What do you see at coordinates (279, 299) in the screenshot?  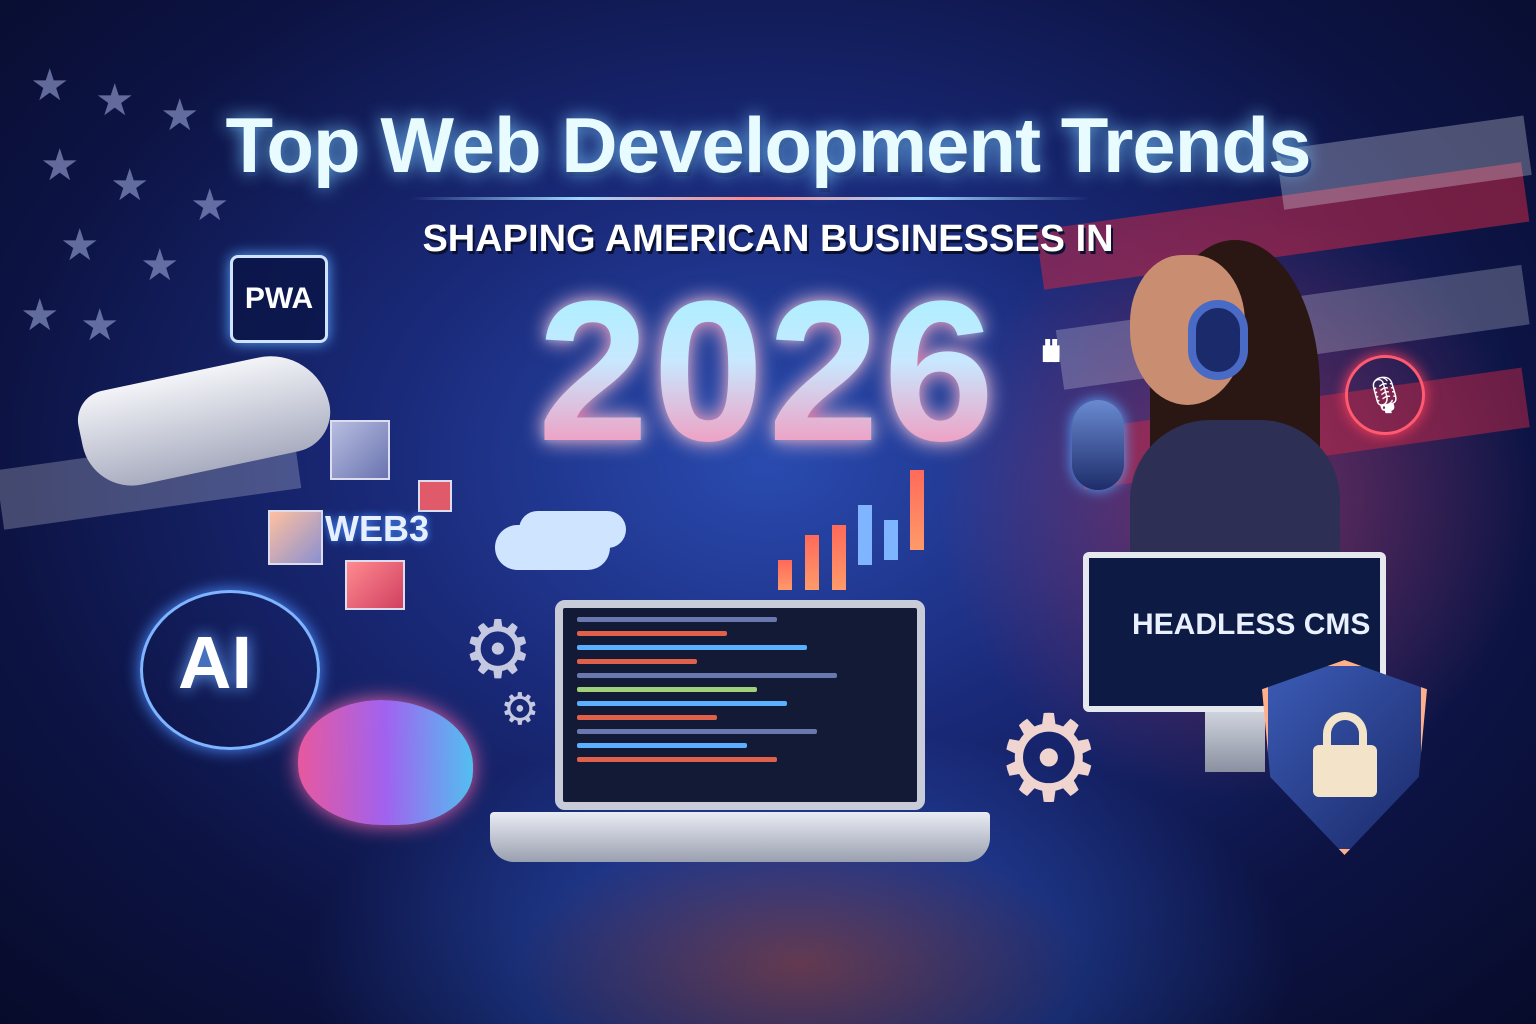 I see `pwa-label: PWA` at bounding box center [279, 299].